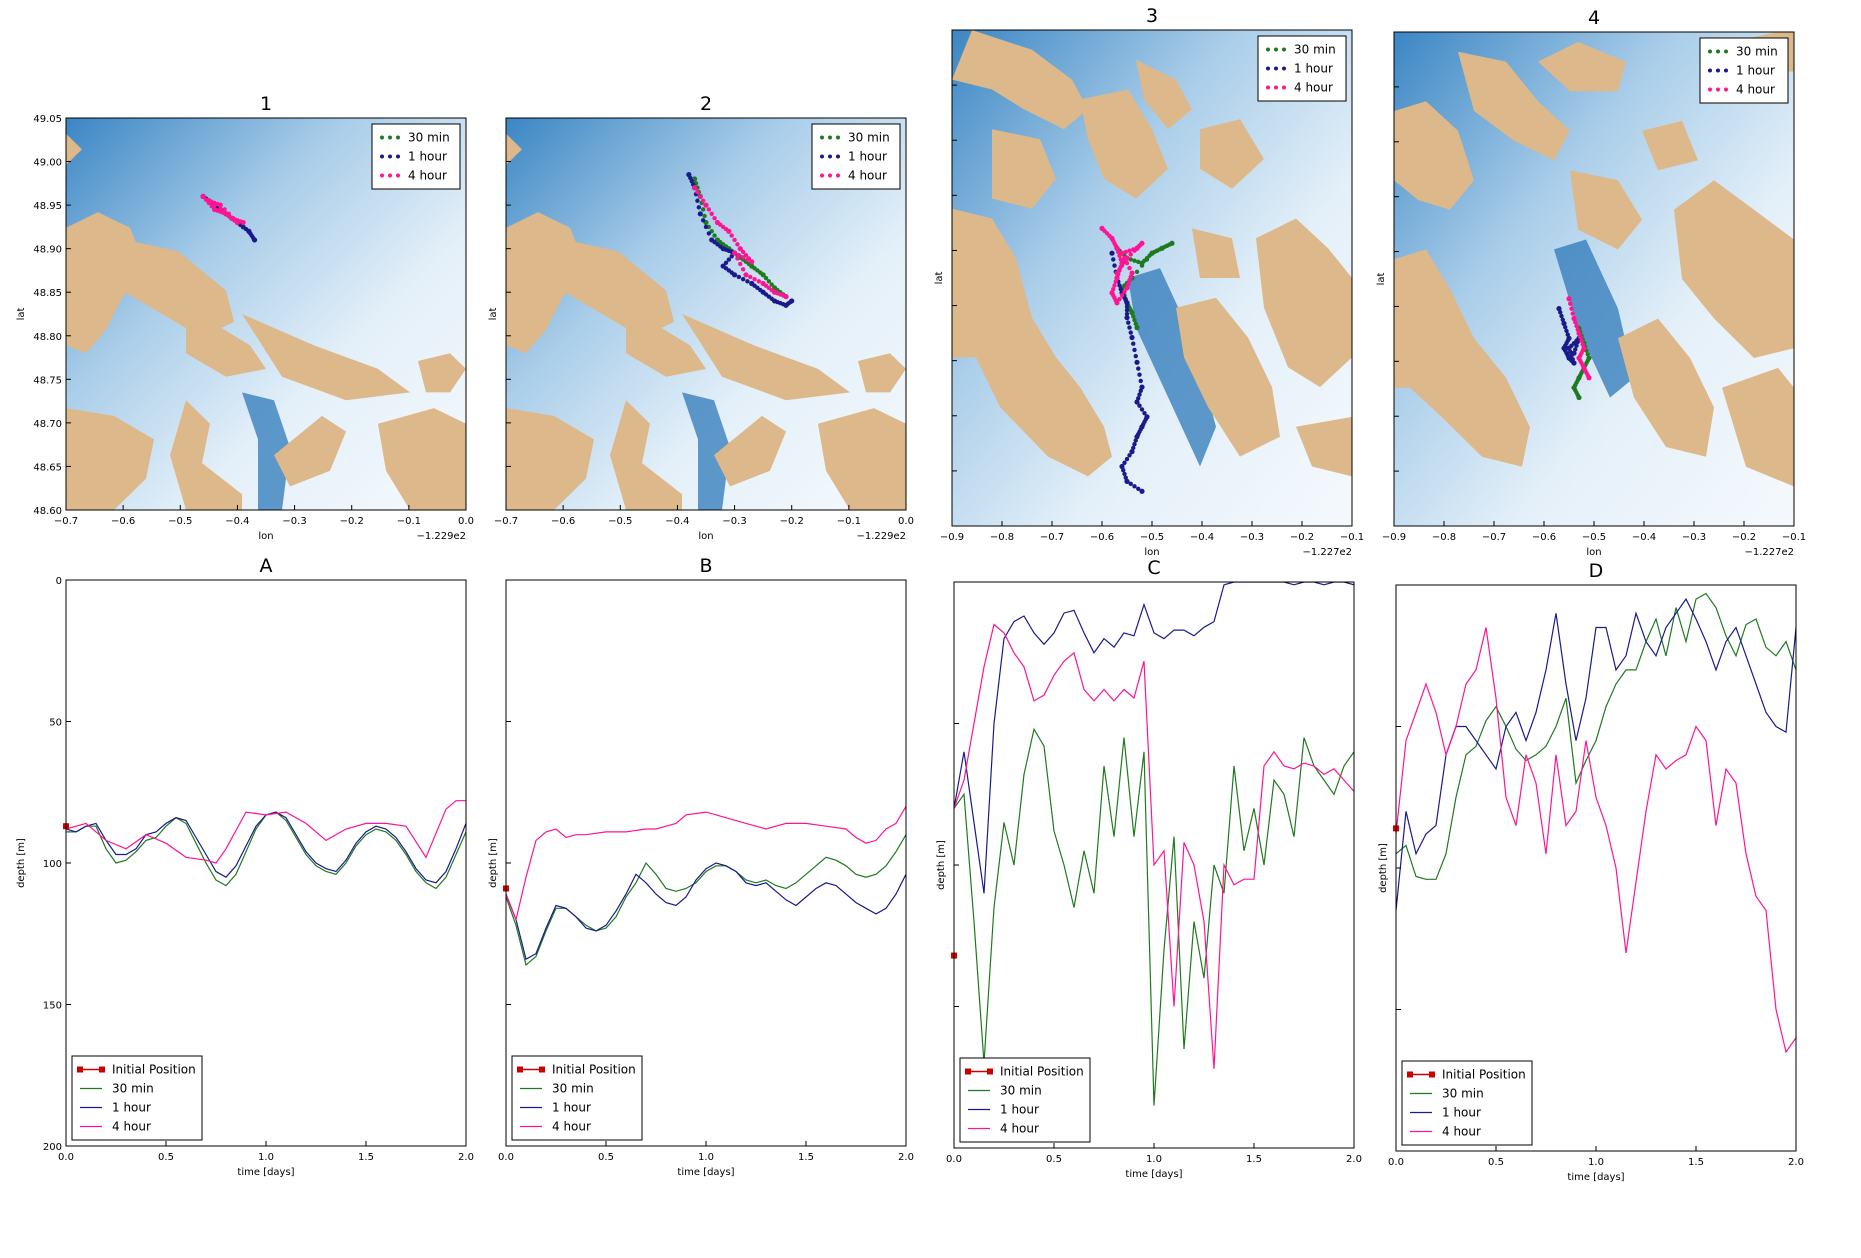  I want to click on x-tick-label: −0.3, so click(1694, 537).